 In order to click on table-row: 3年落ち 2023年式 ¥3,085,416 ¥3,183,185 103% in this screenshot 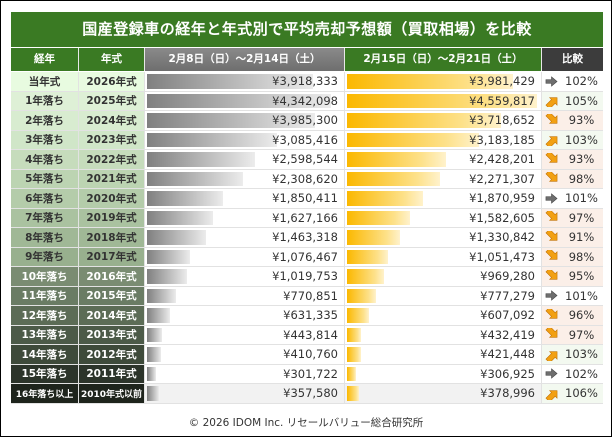, I will do `click(307, 140)`.